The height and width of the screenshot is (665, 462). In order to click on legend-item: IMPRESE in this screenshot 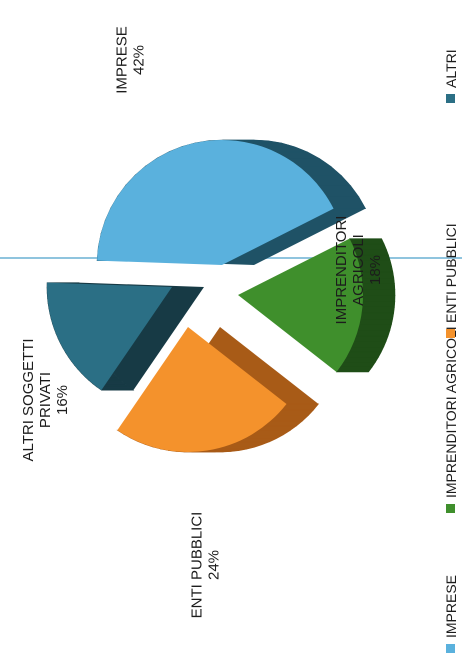, I will do `click(451, 614)`.